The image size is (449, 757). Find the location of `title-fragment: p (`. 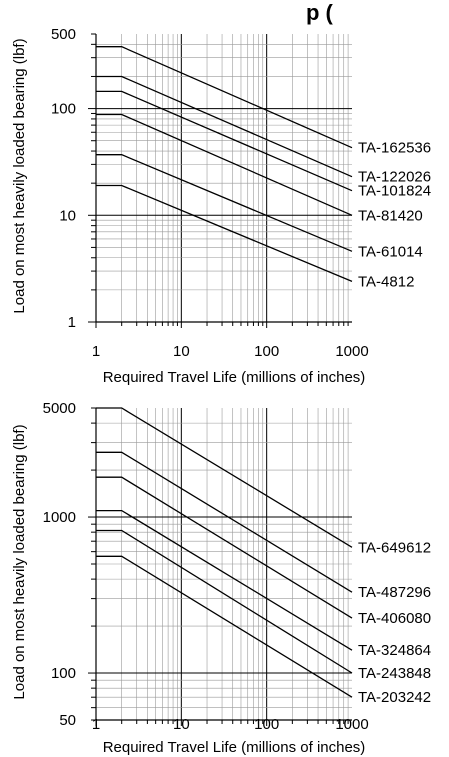

title-fragment: p ( is located at coordinates (320, 12).